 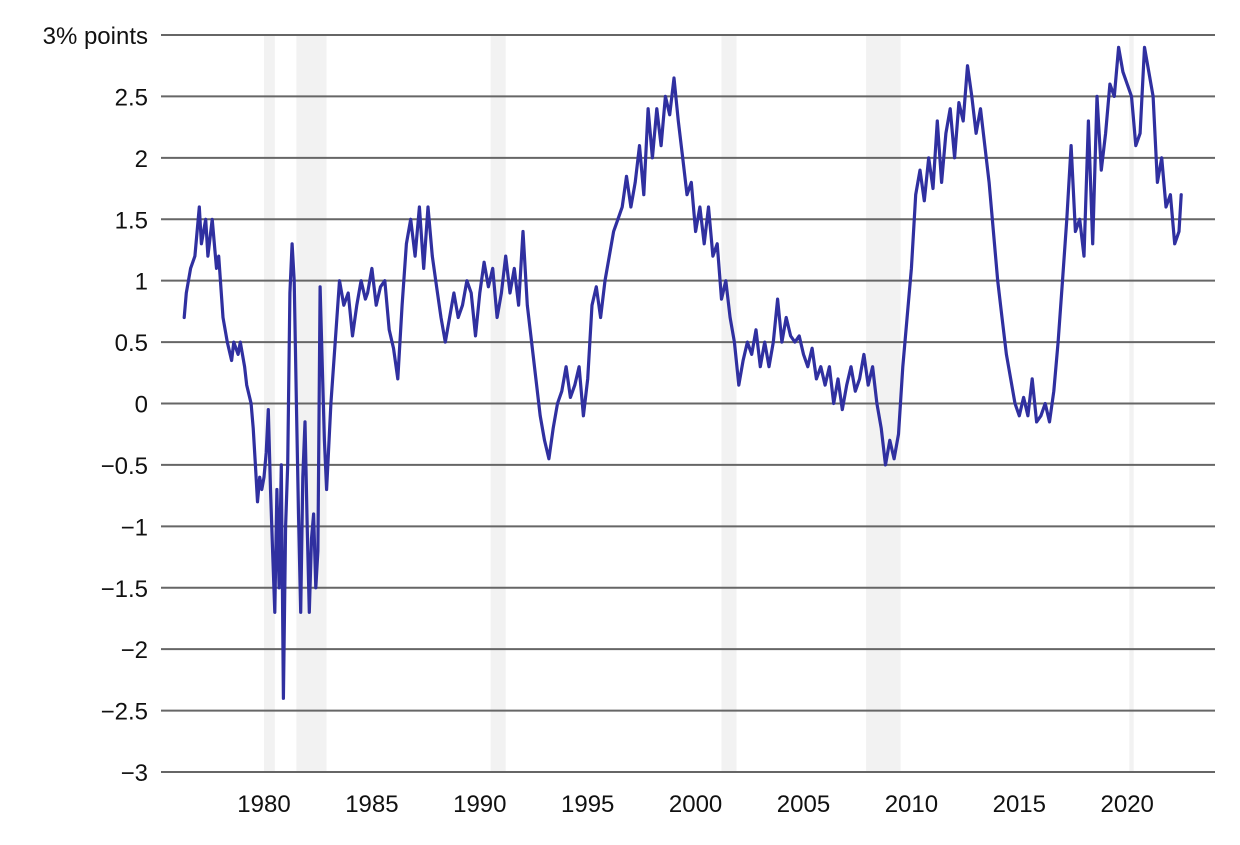 I want to click on y-tick-label: −0.5, so click(x=124, y=466).